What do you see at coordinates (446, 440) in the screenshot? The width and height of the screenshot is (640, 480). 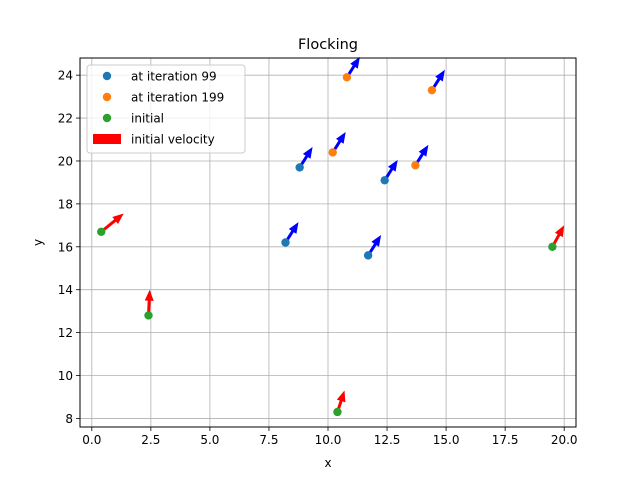 I see `x-tick-label: 15.0` at bounding box center [446, 440].